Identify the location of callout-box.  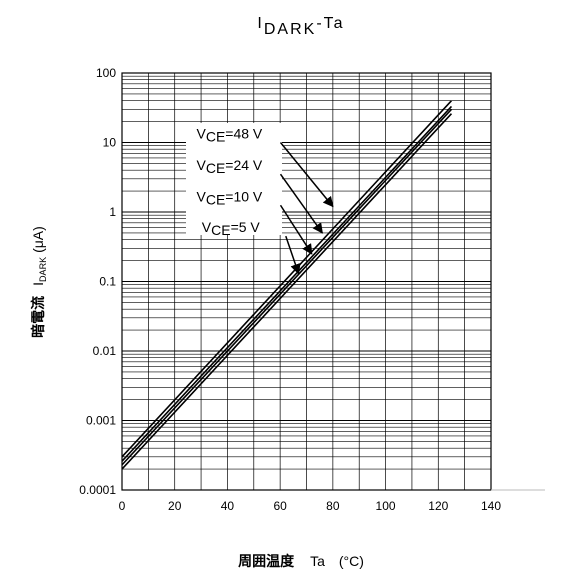
(234, 179).